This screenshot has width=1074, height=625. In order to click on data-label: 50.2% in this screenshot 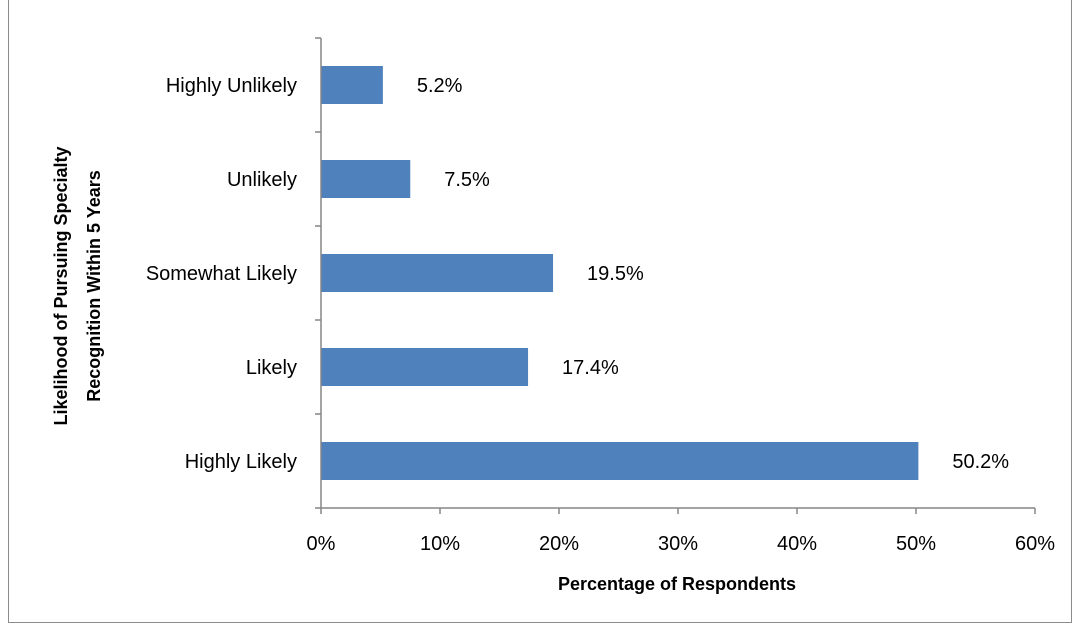, I will do `click(980, 462)`.